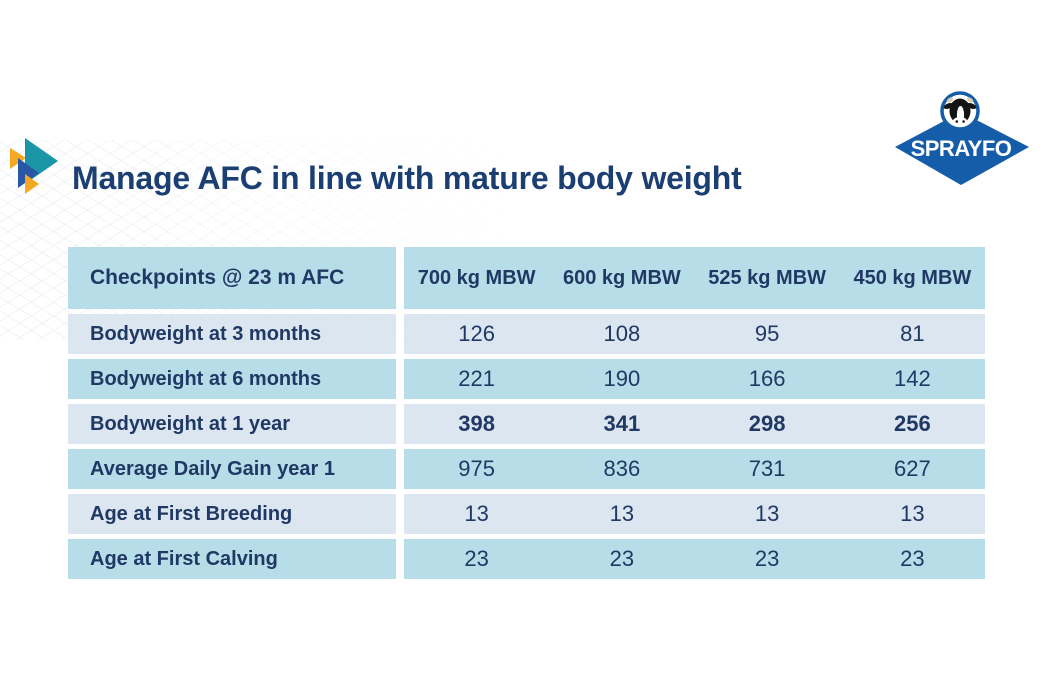 Image resolution: width=1050 pixels, height=700 pixels. Describe the element at coordinates (526, 559) in the screenshot. I see `table-row: Age at First Calving 23 23 23 23` at that location.